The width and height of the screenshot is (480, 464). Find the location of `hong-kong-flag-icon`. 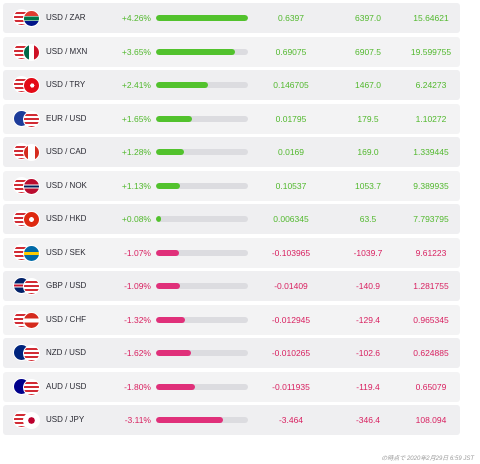

hong-kong-flag-icon is located at coordinates (31, 219).